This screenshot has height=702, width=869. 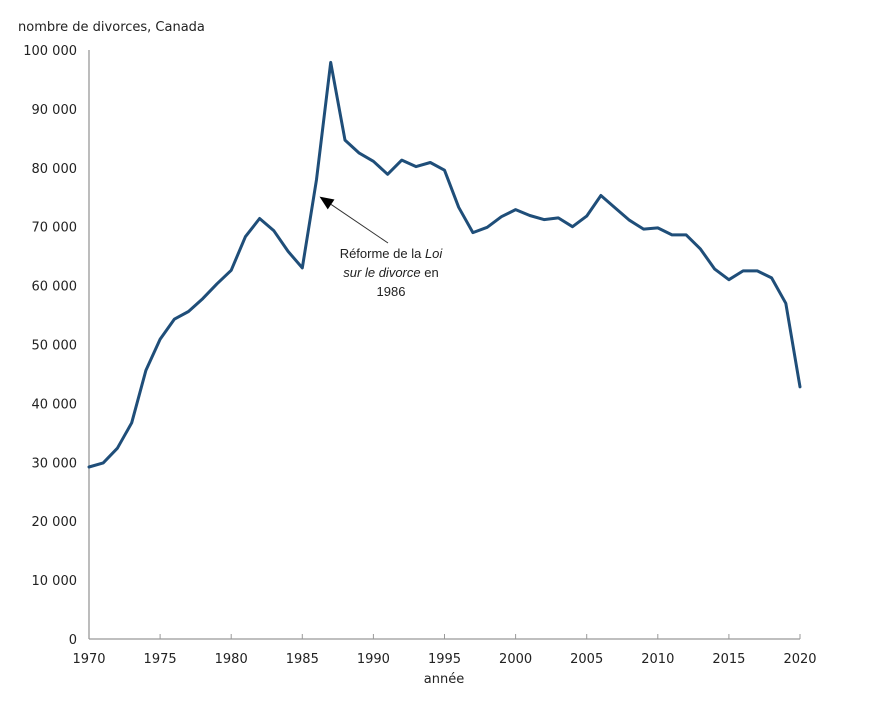 What do you see at coordinates (55, 287) in the screenshot?
I see `y-tick-label: 60 000` at bounding box center [55, 287].